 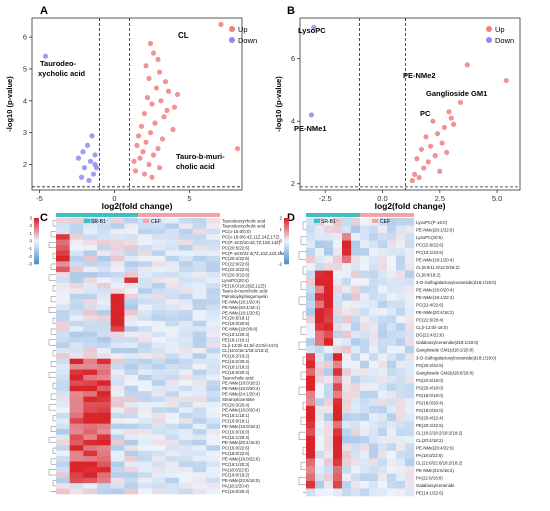 I want to click on volcano-a-ytick-label-2: 4, so click(x=25, y=100).